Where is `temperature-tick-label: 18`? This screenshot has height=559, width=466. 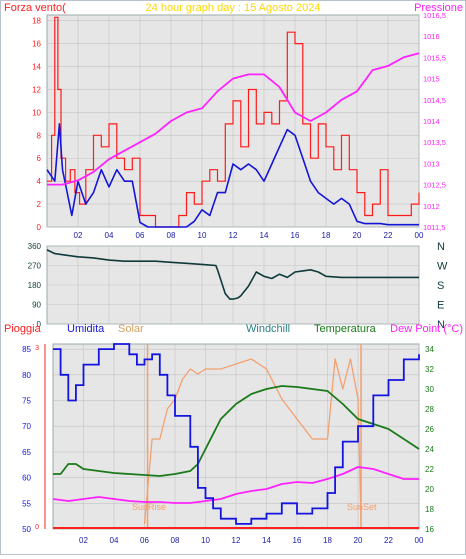
temperature-tick-label: 18 is located at coordinates (429, 509).